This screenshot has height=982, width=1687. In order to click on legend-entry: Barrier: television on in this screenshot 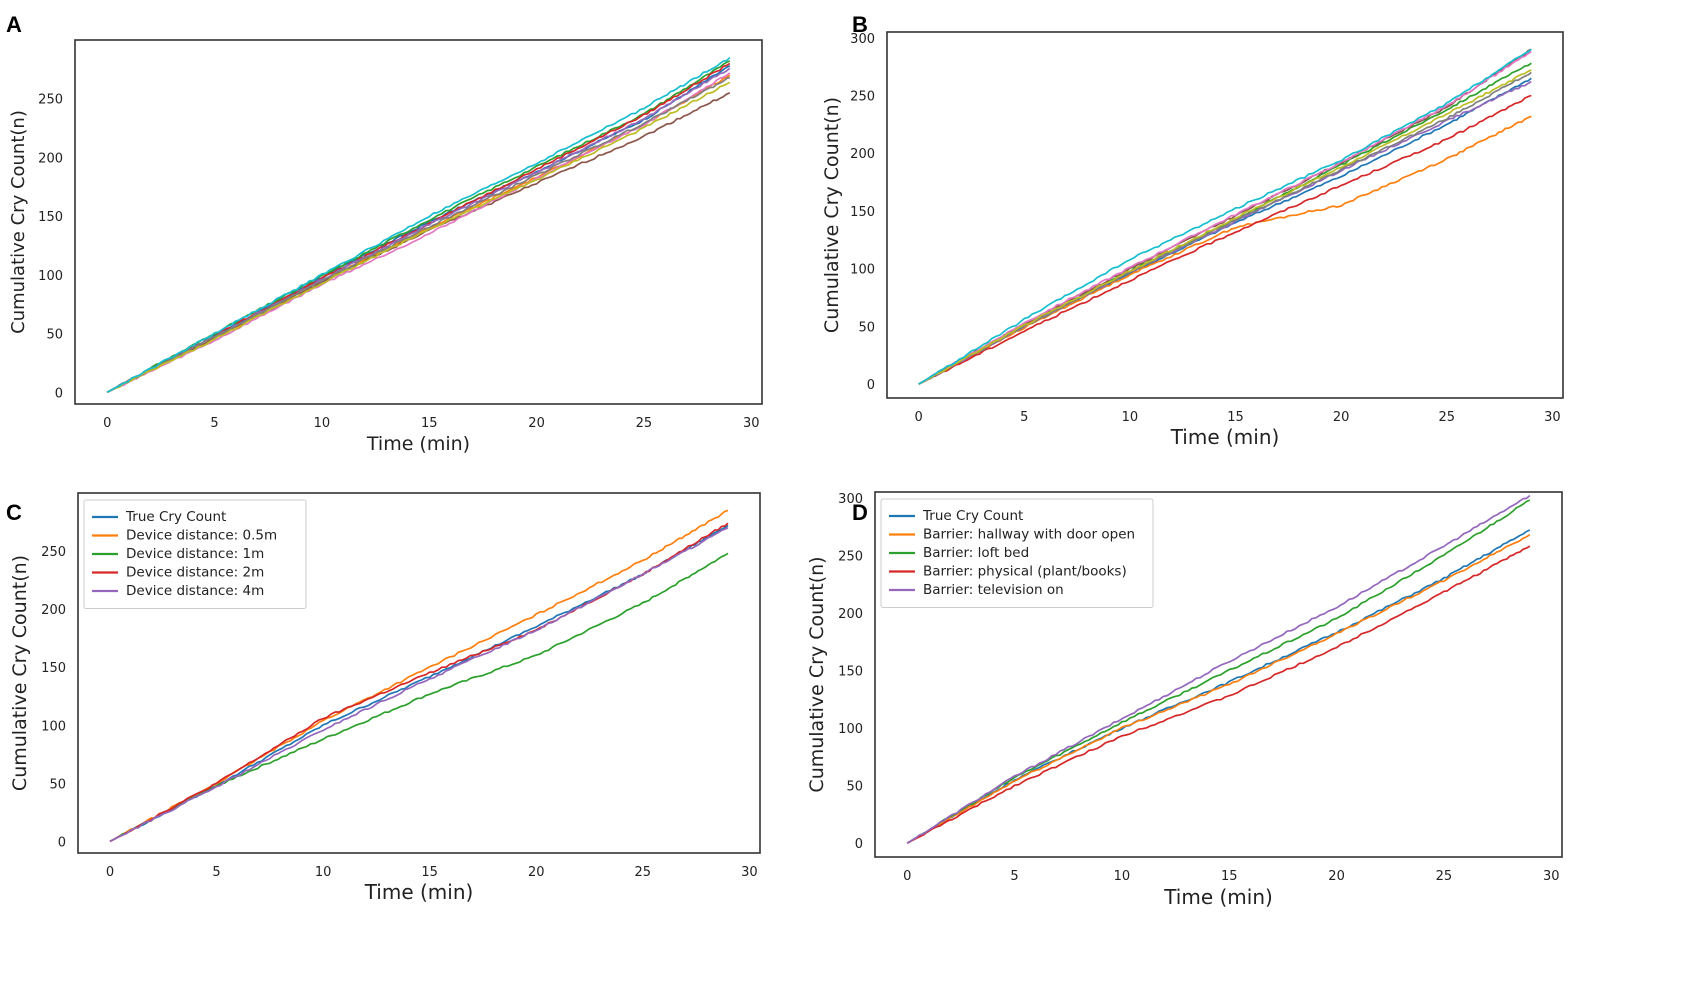, I will do `click(993, 590)`.